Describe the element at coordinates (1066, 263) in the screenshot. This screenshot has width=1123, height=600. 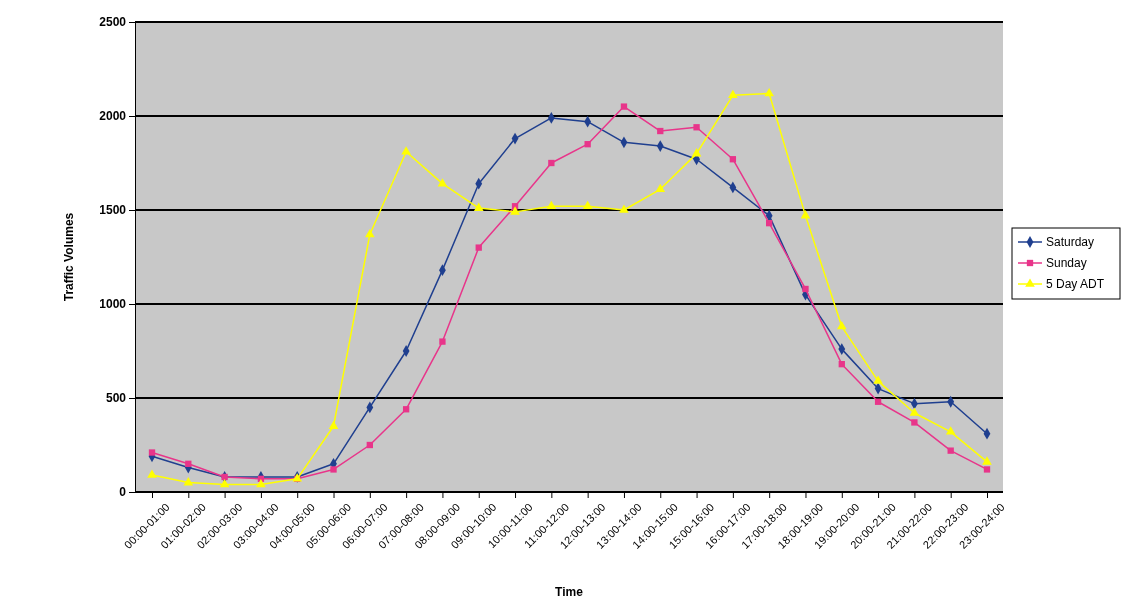
I see `legend-label: Sunday` at that location.